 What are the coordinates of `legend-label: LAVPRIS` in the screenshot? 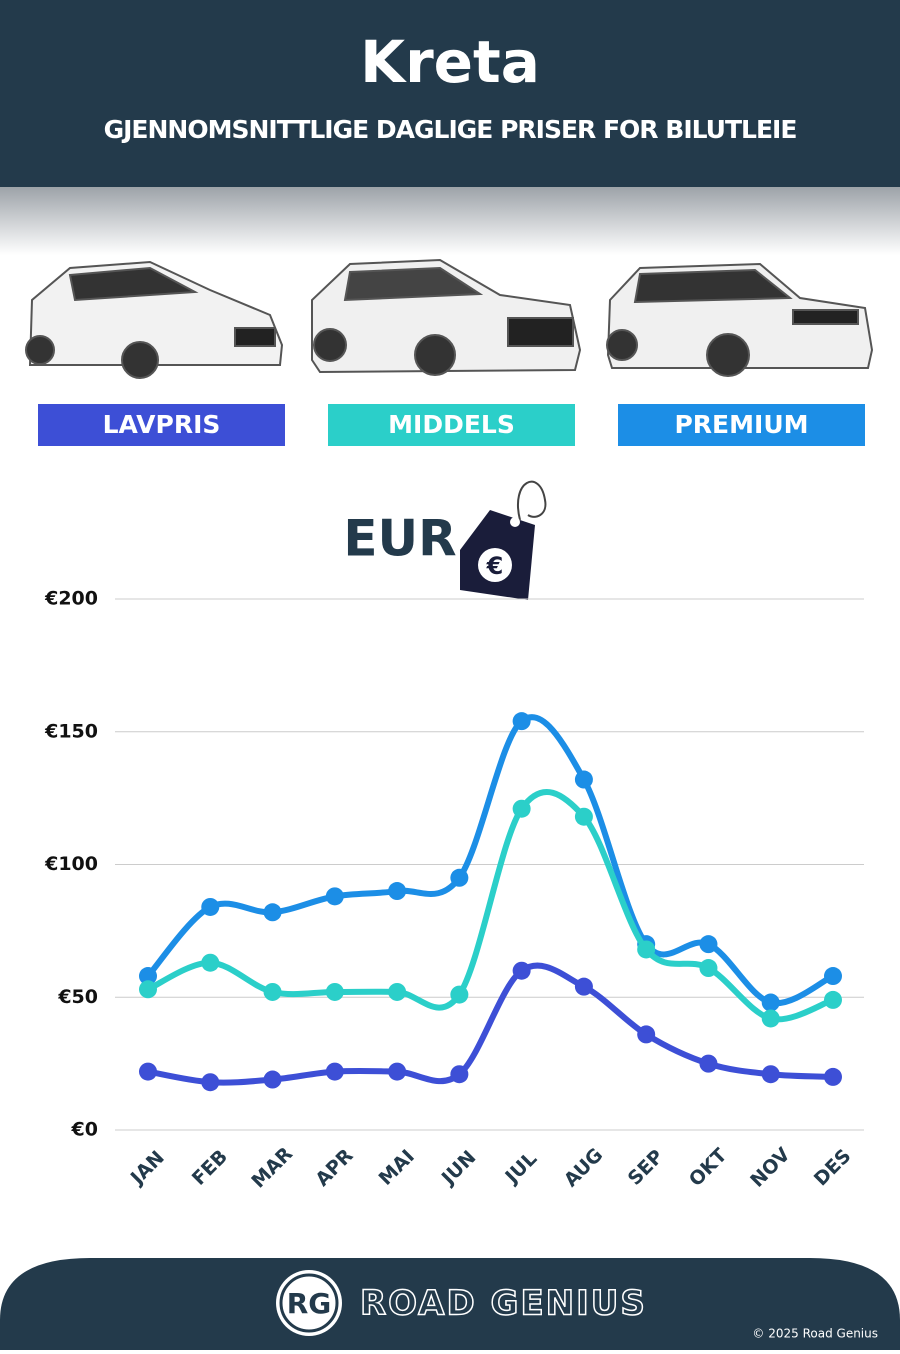 It's located at (162, 424).